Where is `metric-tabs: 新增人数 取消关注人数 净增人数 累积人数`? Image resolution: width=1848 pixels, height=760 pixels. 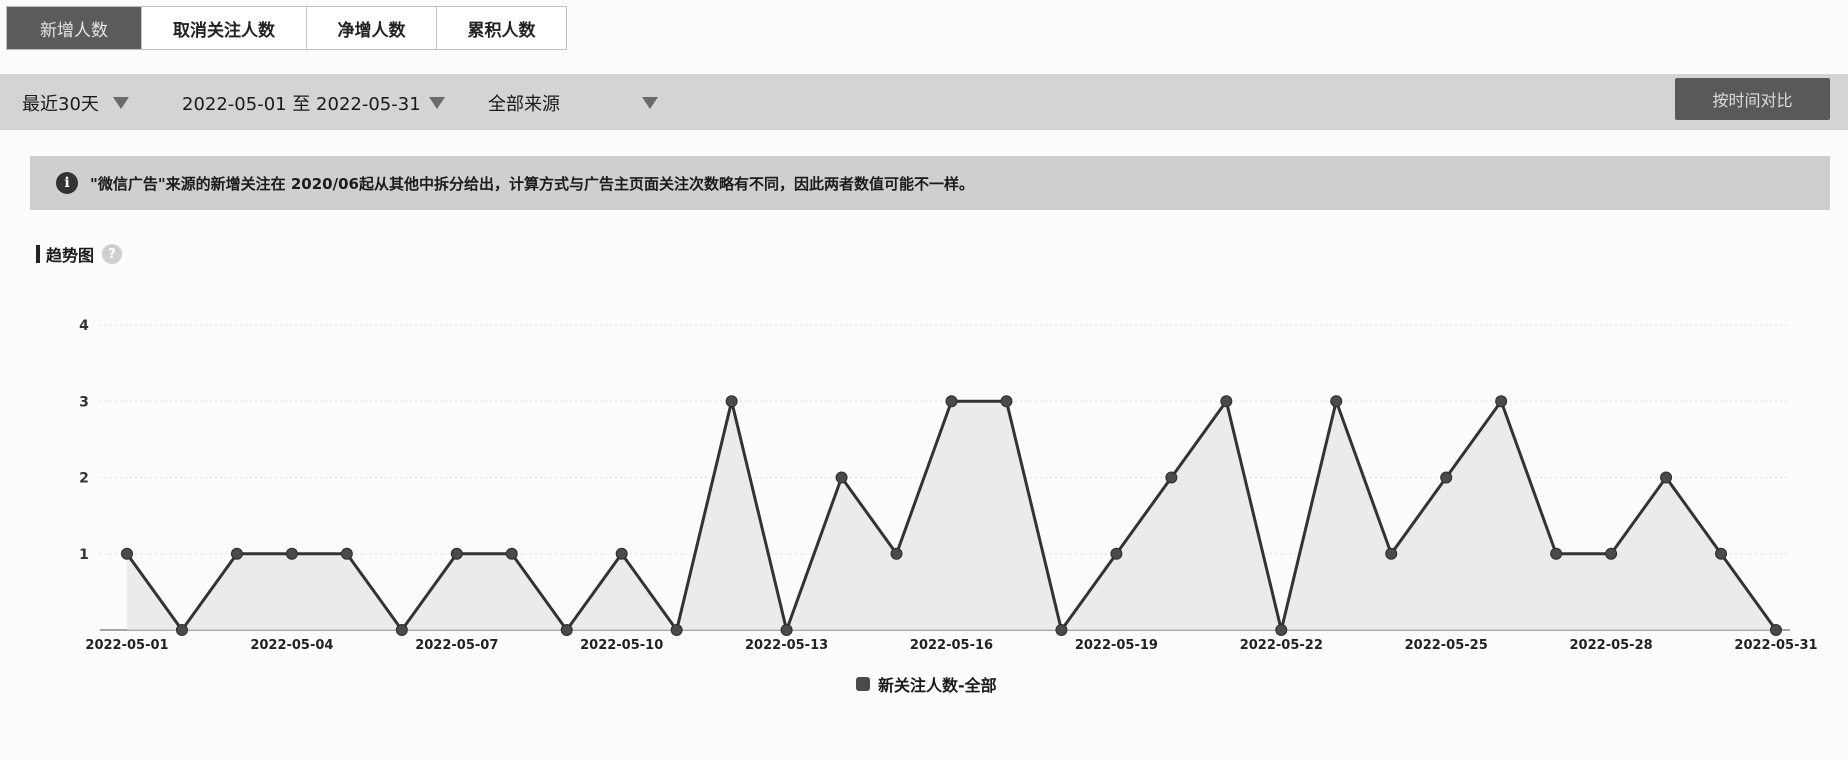
metric-tabs: 新增人数 取消关注人数 净增人数 累积人数 is located at coordinates (286, 28).